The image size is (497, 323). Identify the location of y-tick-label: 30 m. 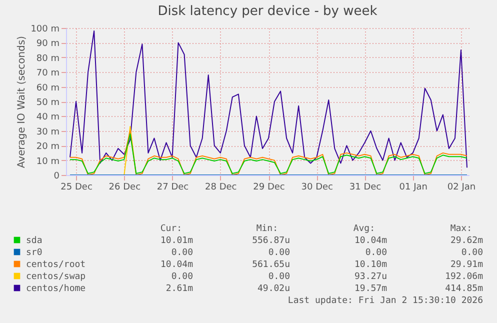
(48, 132).